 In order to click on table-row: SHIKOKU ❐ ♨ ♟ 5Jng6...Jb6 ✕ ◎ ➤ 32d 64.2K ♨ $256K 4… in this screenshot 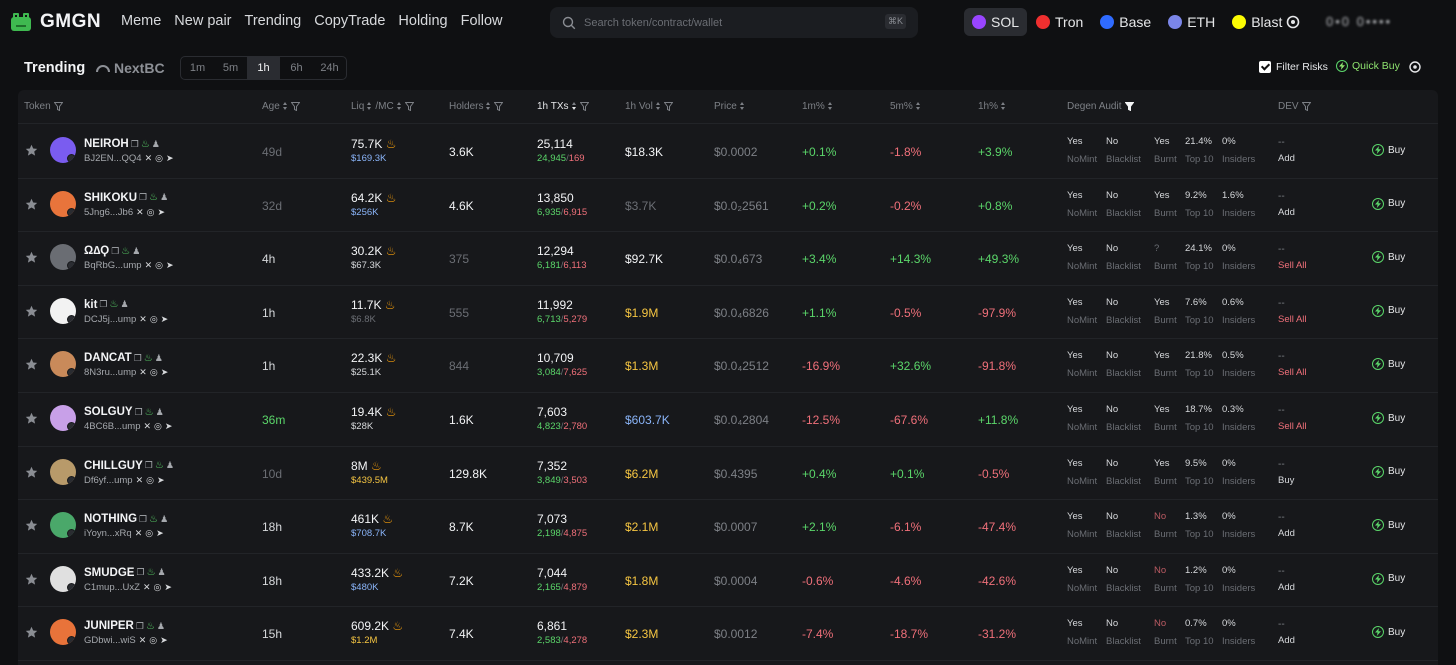, I will do `click(728, 206)`.